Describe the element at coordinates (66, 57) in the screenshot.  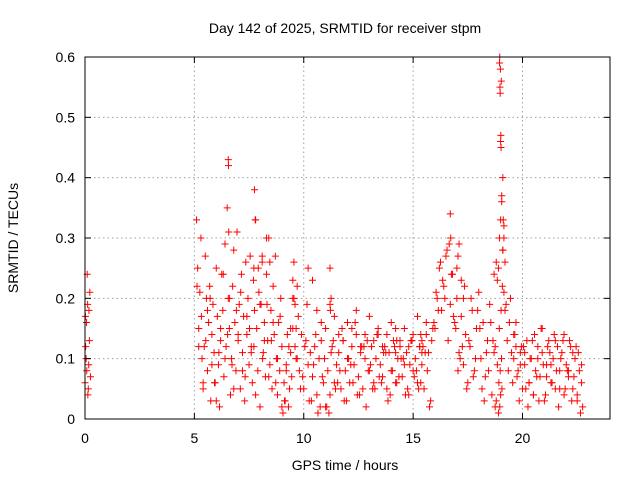
I see `y-tick-label: 0.6` at that location.